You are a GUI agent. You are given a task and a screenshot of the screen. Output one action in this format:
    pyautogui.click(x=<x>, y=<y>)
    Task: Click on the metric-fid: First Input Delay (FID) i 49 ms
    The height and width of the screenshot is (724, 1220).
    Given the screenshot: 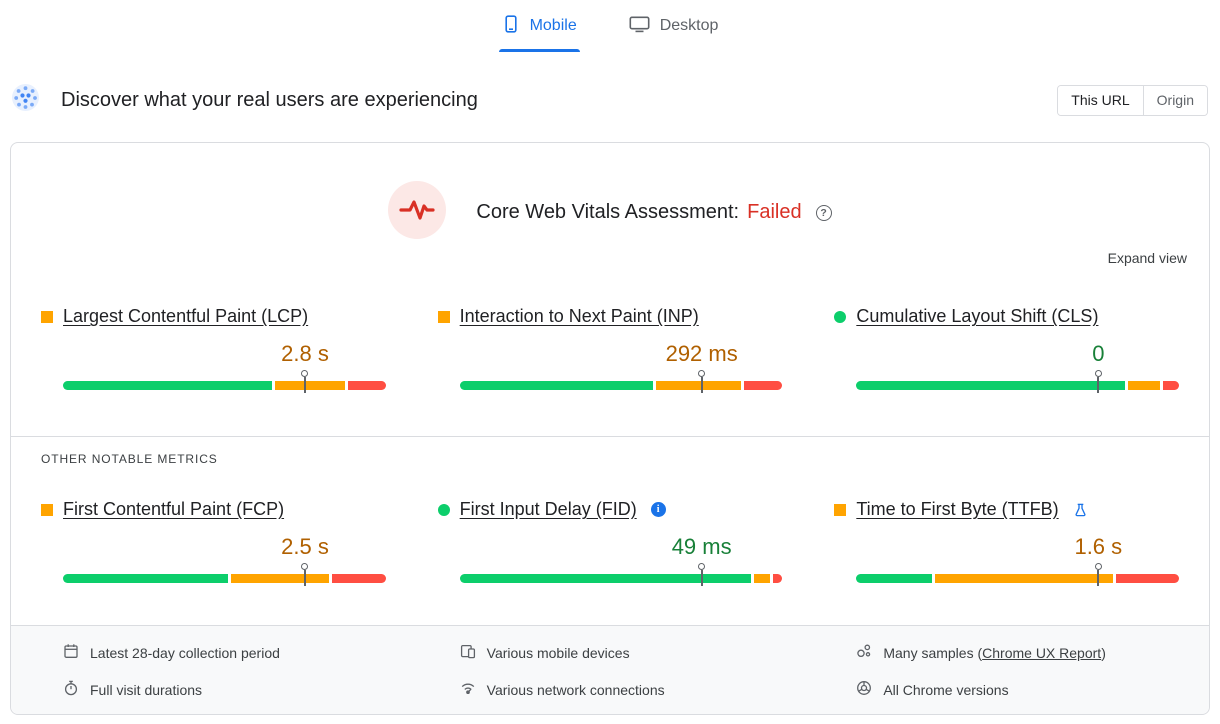 What is the action you would take?
    pyautogui.click(x=610, y=542)
    